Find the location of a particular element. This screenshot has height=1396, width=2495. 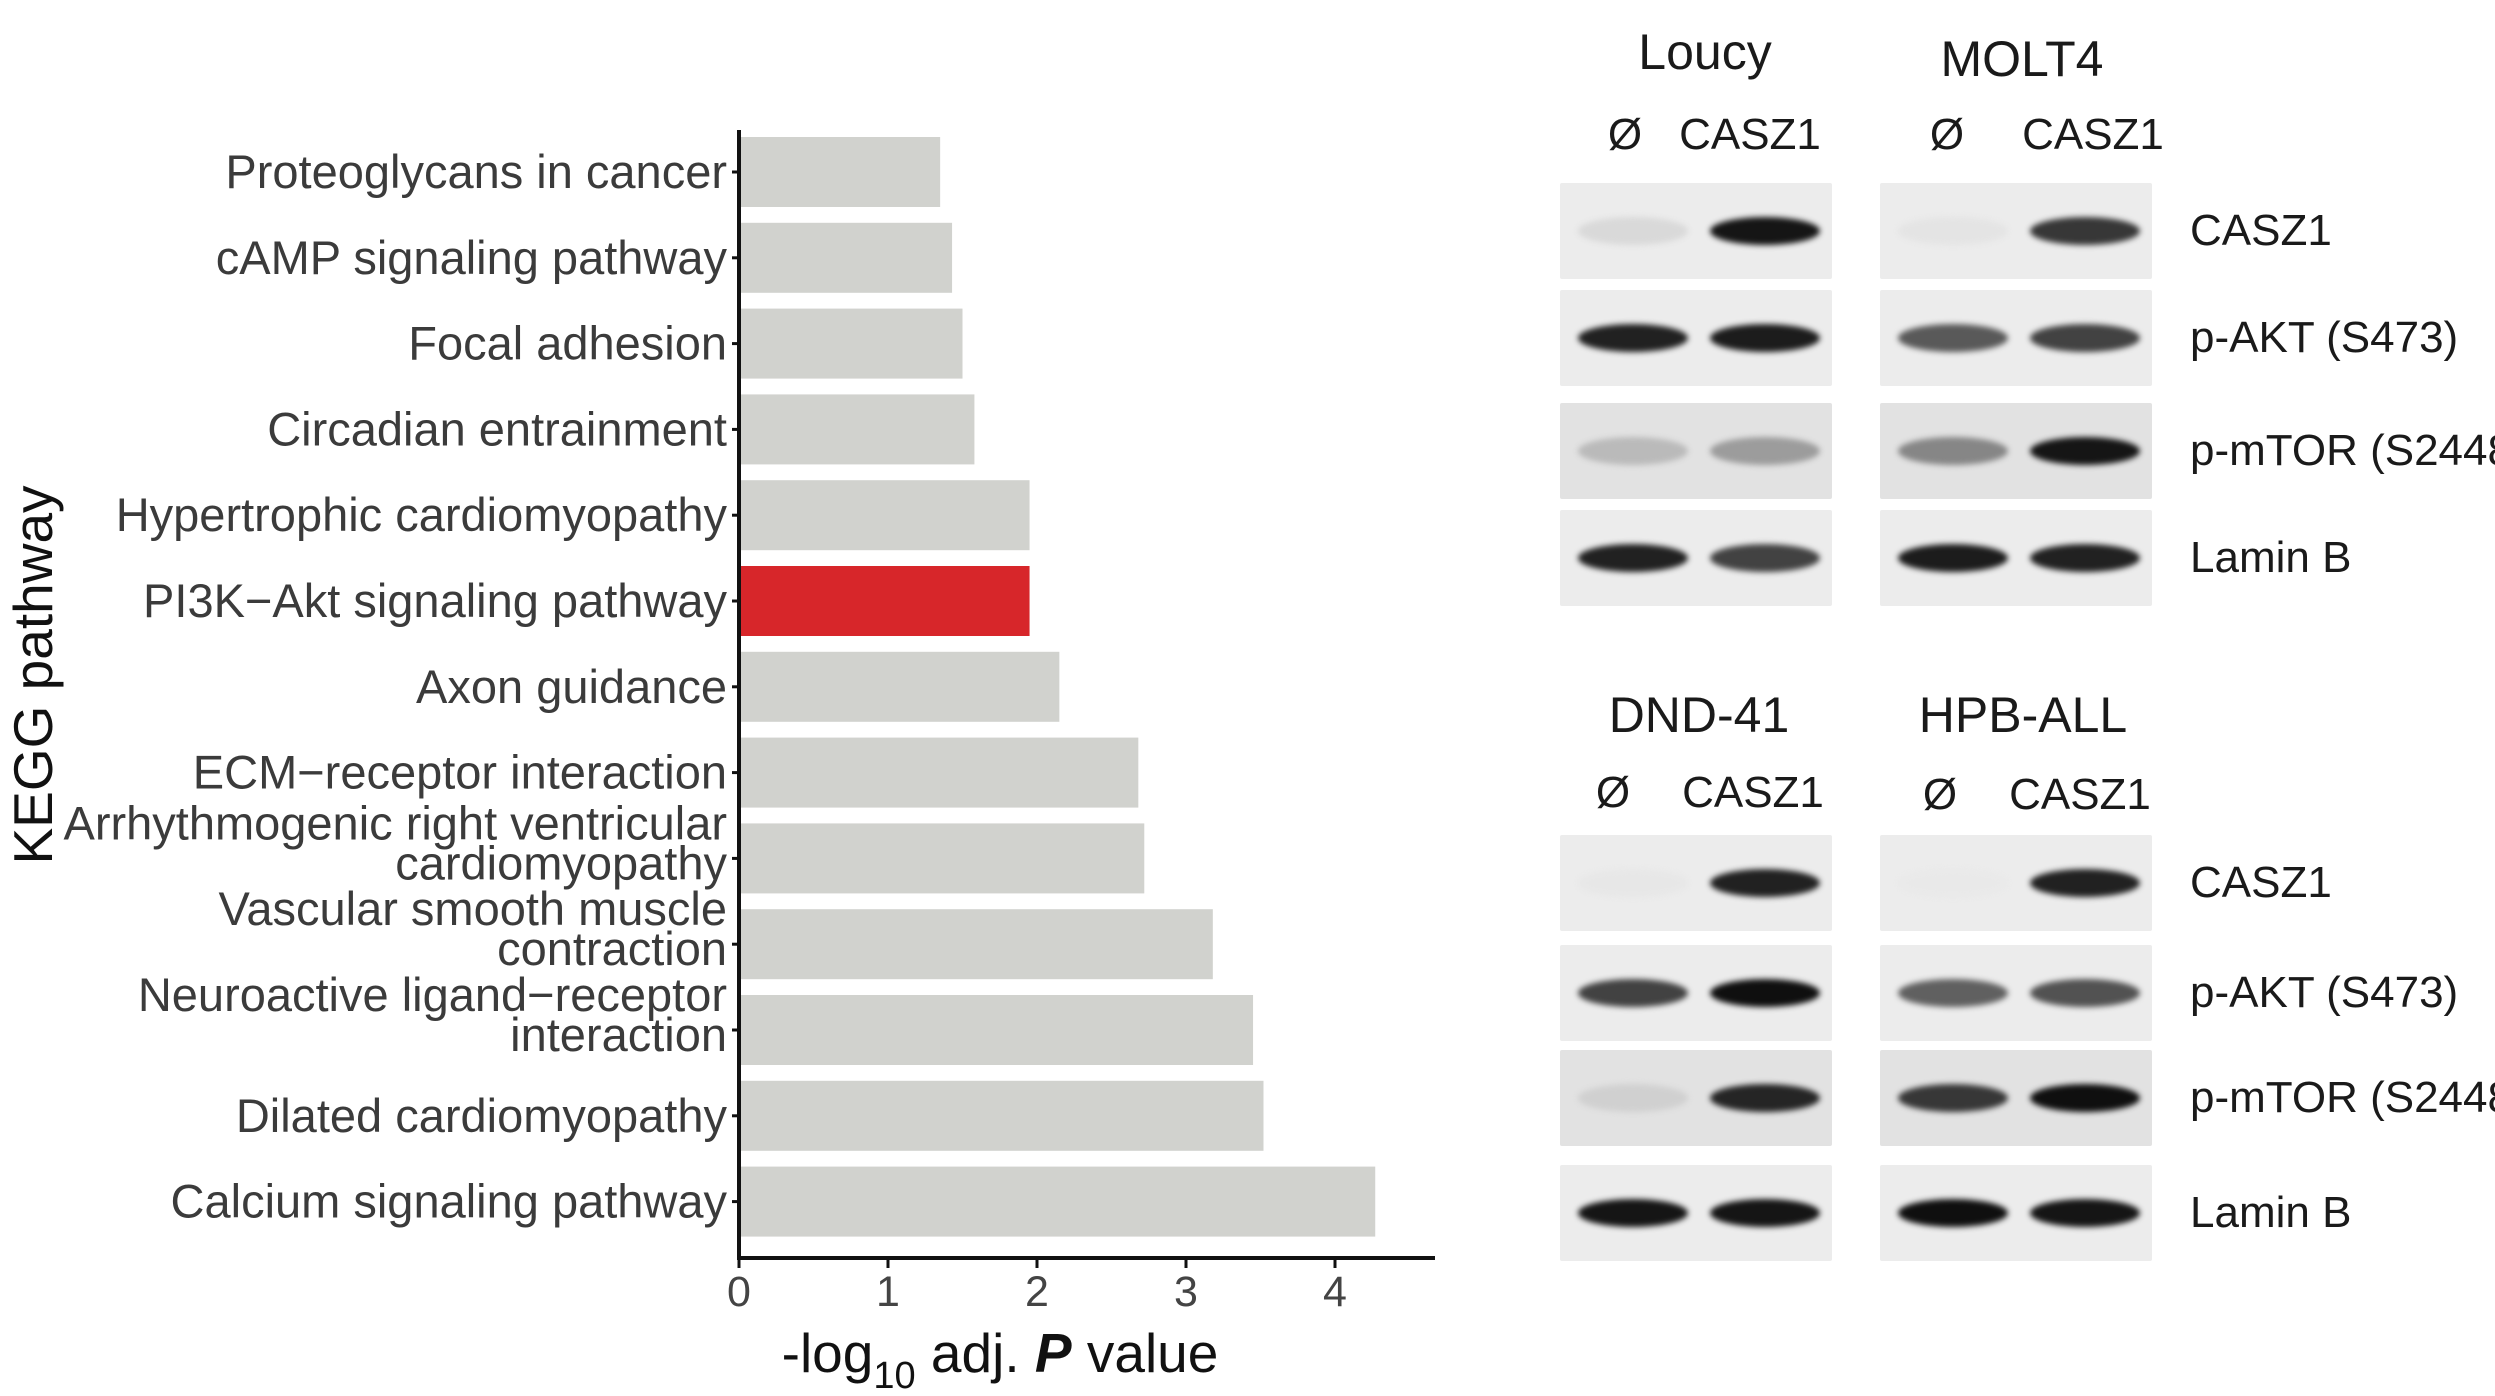

category-label: contraction is located at coordinates (612, 948).